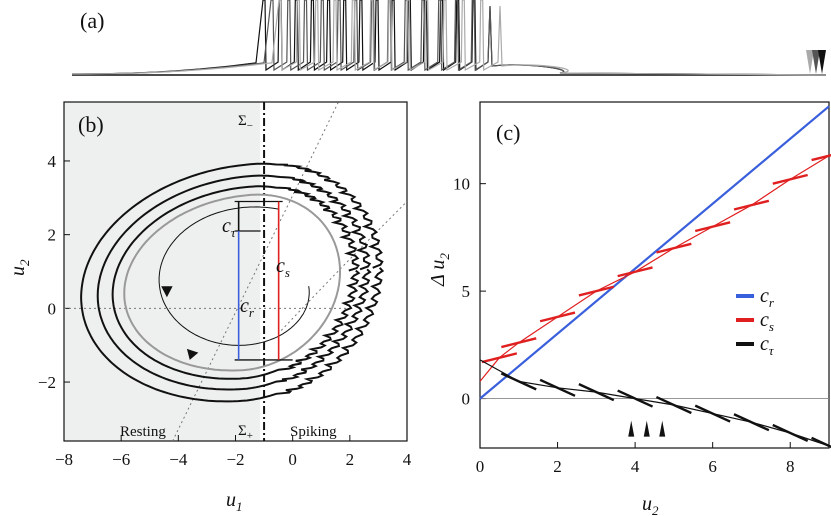 The image size is (831, 516). Describe the element at coordinates (771, 326) in the screenshot. I see `legend-cs-sub: s` at that location.